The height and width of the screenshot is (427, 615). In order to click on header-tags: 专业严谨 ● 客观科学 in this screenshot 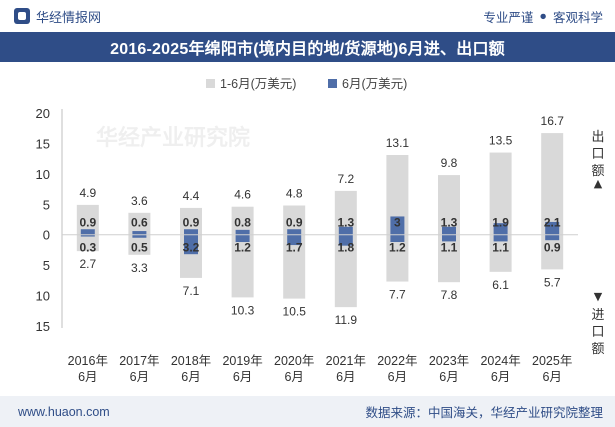, I will do `click(543, 16)`.